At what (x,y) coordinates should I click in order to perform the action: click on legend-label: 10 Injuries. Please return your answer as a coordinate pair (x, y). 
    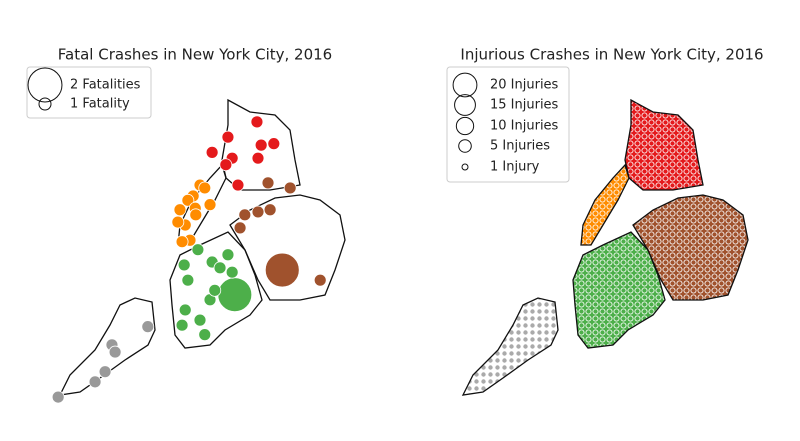
    Looking at the image, I should click on (524, 126).